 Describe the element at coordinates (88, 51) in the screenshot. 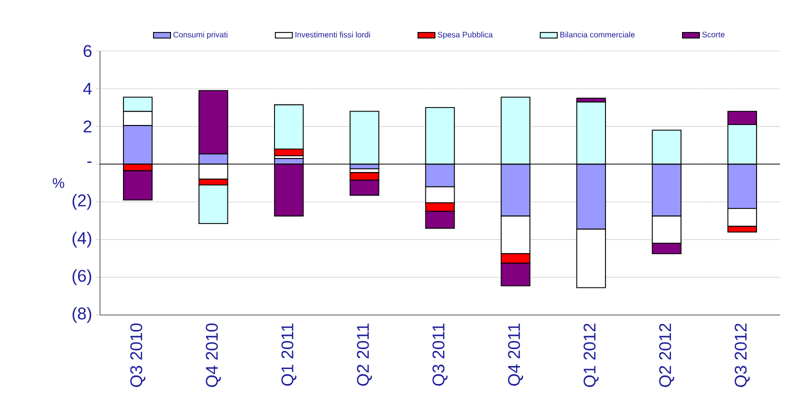

I see `y-tick-label: 6` at that location.